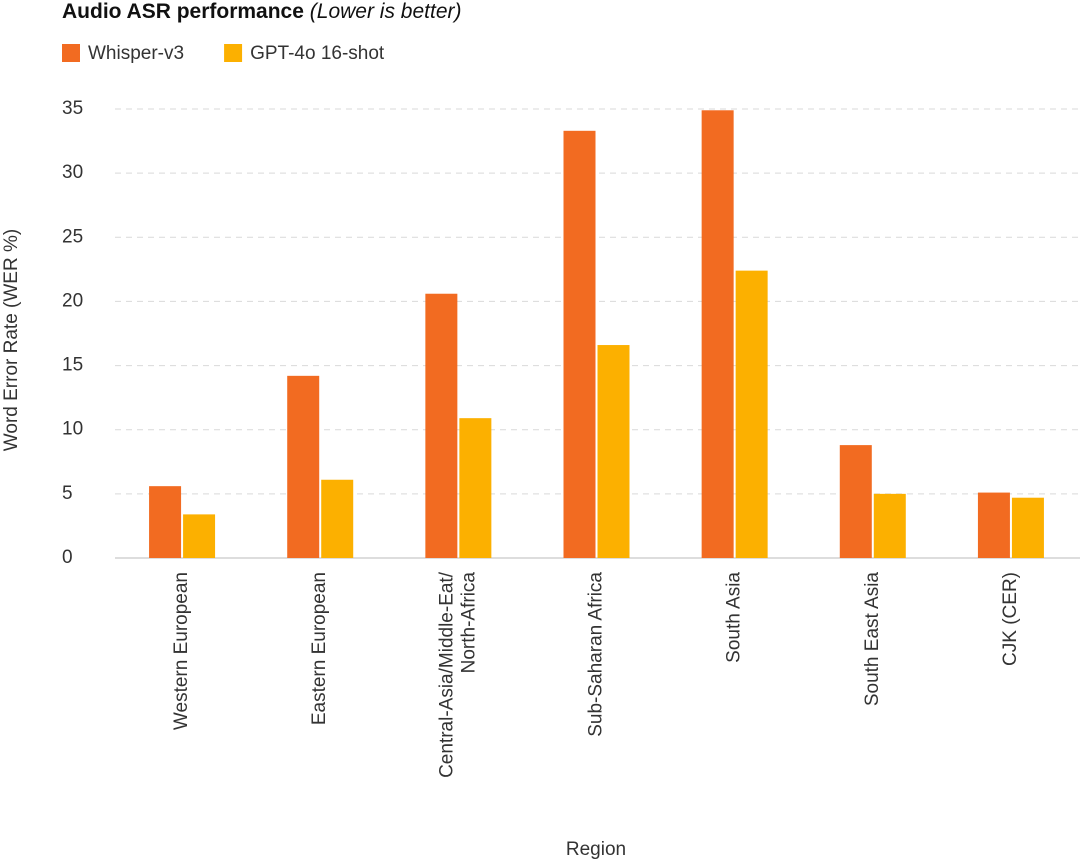 The image size is (1080, 866). Describe the element at coordinates (446, 674) in the screenshot. I see `x-tick-label-line: Central-Asia/Middle-Eat/` at that location.